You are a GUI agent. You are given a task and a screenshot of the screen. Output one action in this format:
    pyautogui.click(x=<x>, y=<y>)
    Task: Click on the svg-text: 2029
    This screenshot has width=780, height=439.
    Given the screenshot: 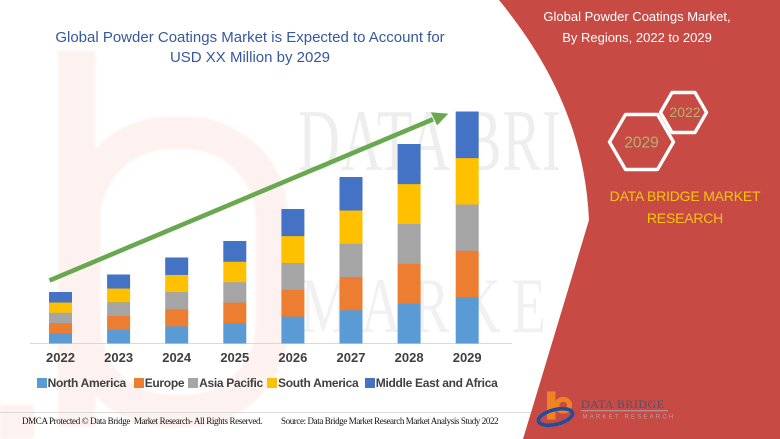 What is the action you would take?
    pyautogui.click(x=641, y=143)
    